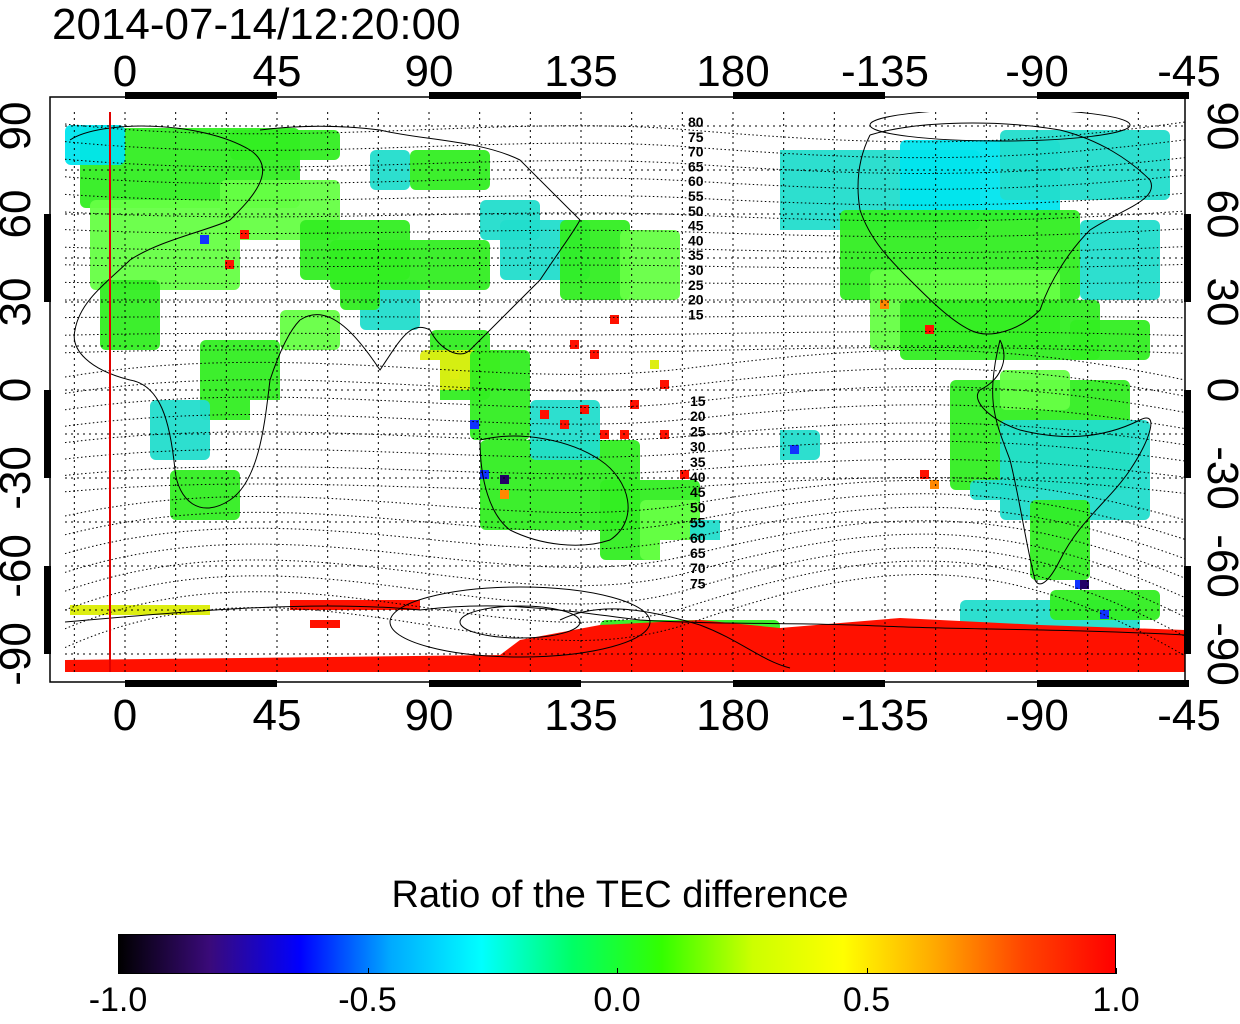 Image resolution: width=1240 pixels, height=1024 pixels. I want to click on lon-tick-label-top: -45, so click(1189, 71).